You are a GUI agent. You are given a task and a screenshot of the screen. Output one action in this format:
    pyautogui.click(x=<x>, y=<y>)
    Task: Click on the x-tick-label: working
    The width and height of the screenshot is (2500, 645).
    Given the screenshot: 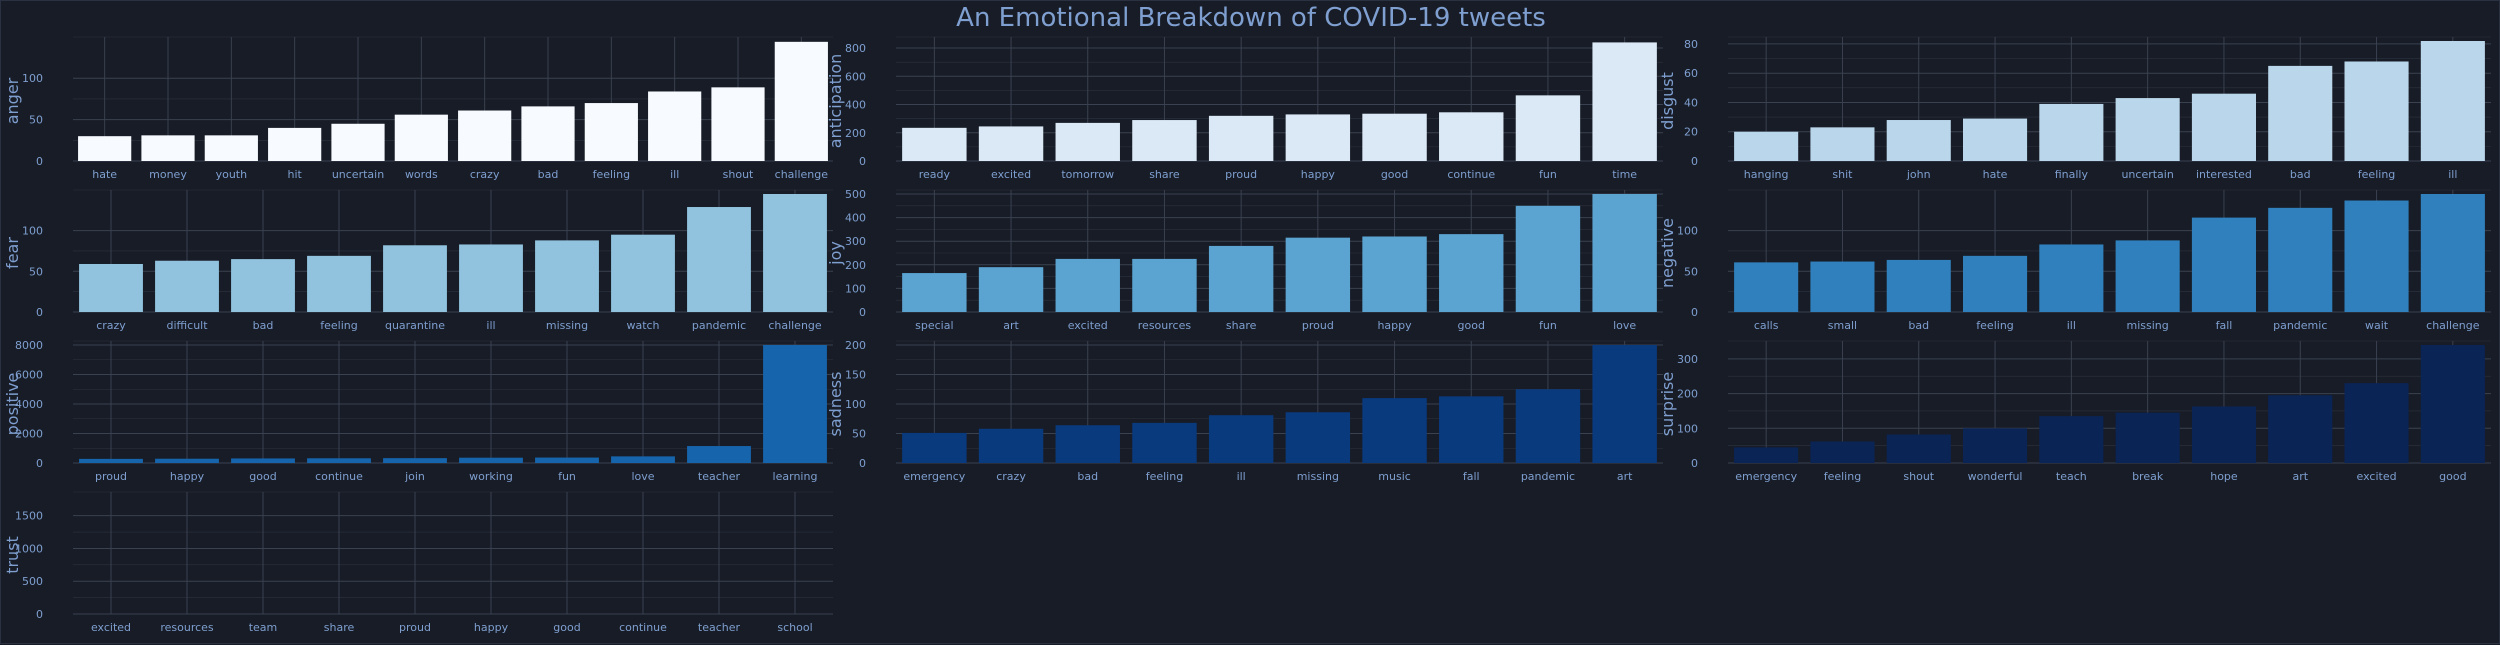 What is the action you would take?
    pyautogui.click(x=491, y=476)
    